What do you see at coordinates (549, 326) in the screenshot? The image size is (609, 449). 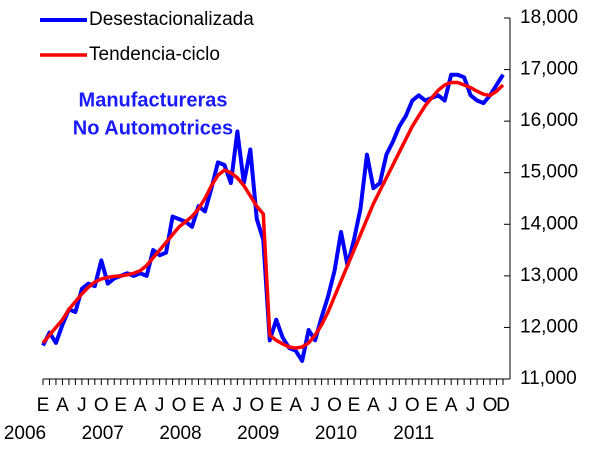 I see `y-tick-label: 12,000` at bounding box center [549, 326].